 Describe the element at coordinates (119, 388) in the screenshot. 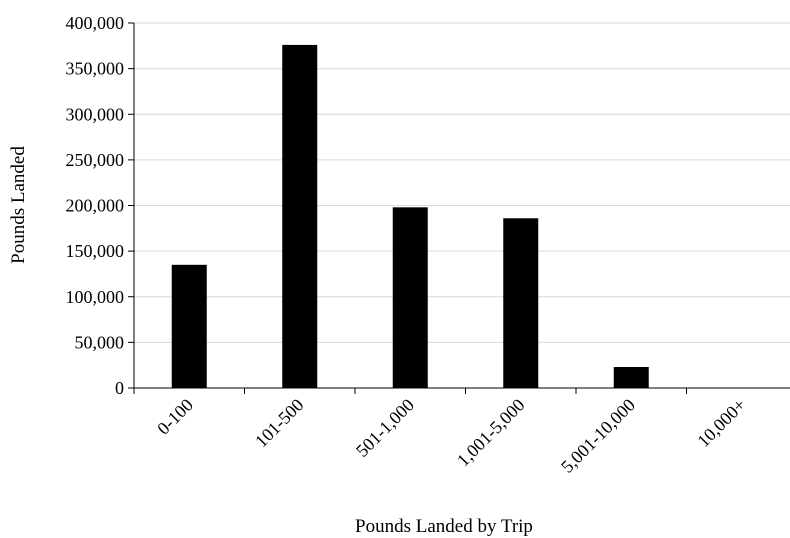

I see `y-tick-label: 0` at that location.